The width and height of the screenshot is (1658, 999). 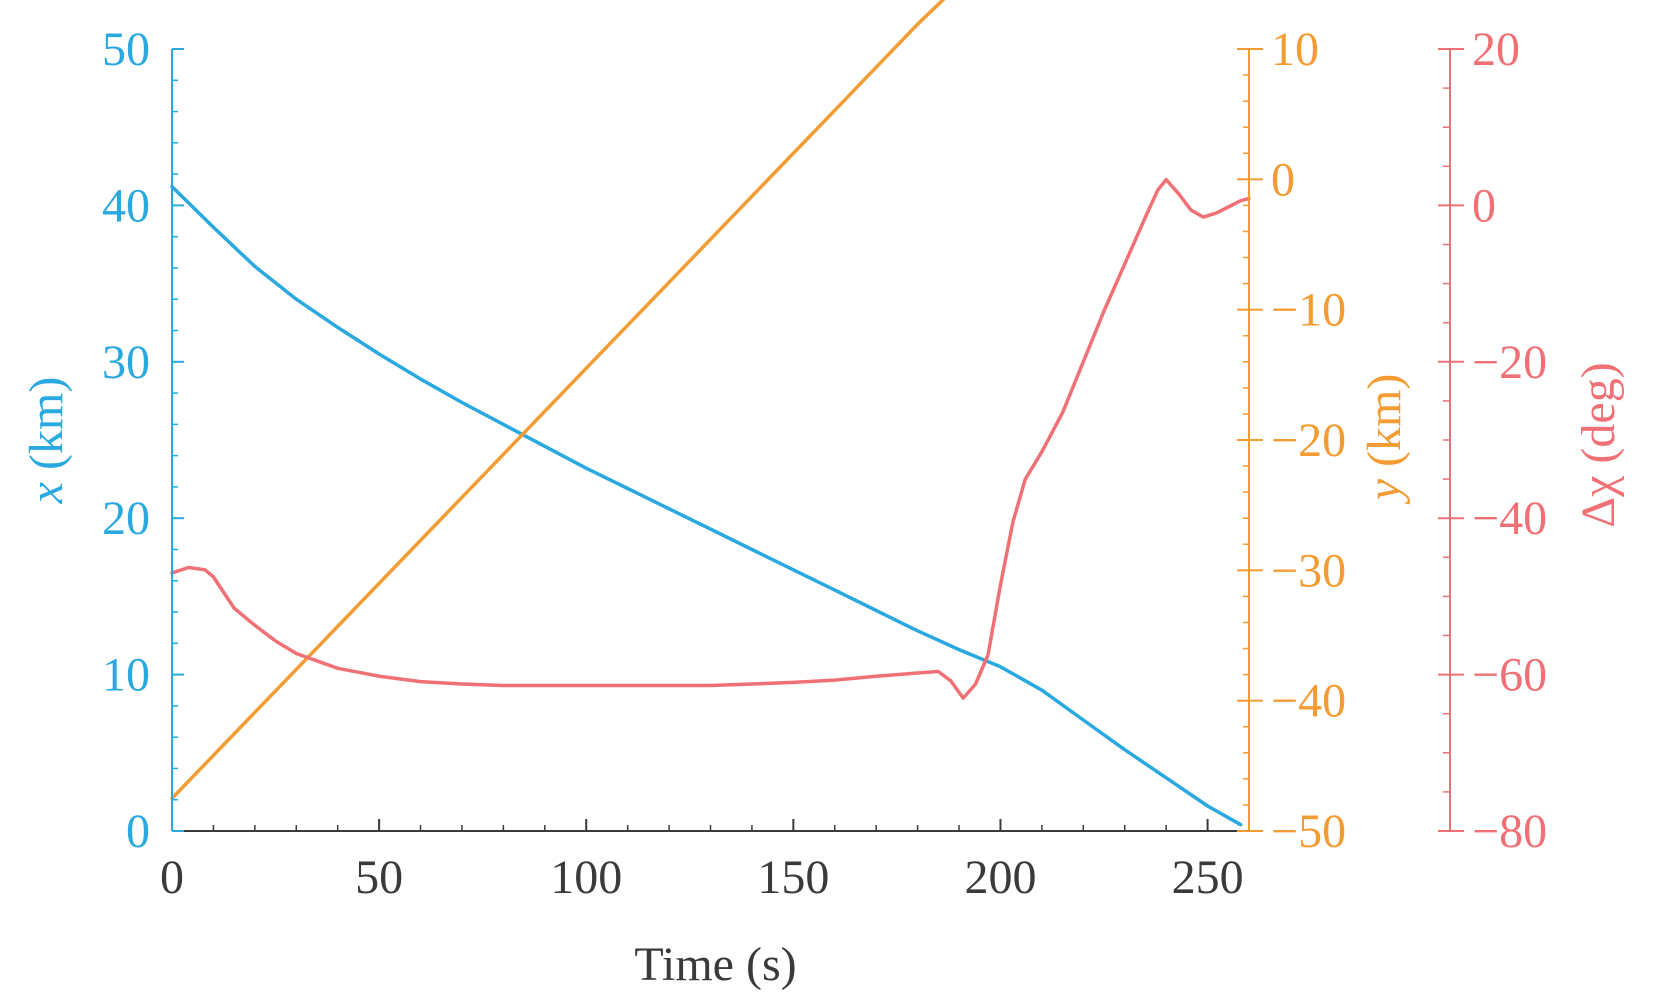 What do you see at coordinates (1308, 570) in the screenshot?
I see `right1-tick-label: −30` at bounding box center [1308, 570].